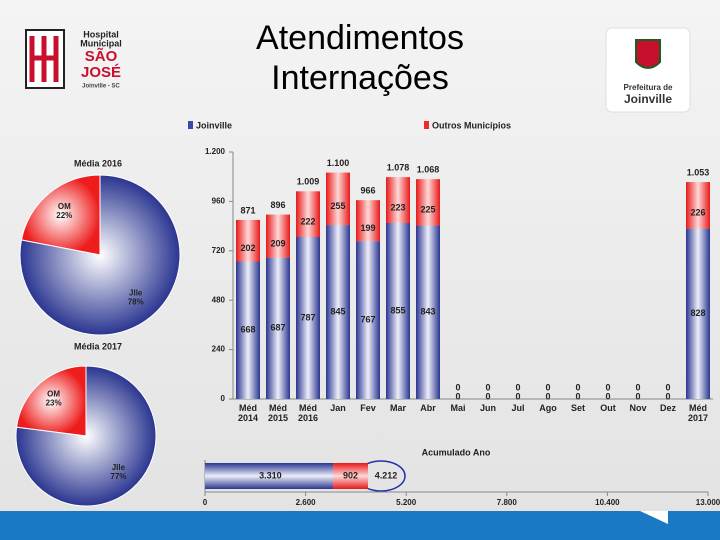  I want to click on value-label: 199, so click(367, 228).